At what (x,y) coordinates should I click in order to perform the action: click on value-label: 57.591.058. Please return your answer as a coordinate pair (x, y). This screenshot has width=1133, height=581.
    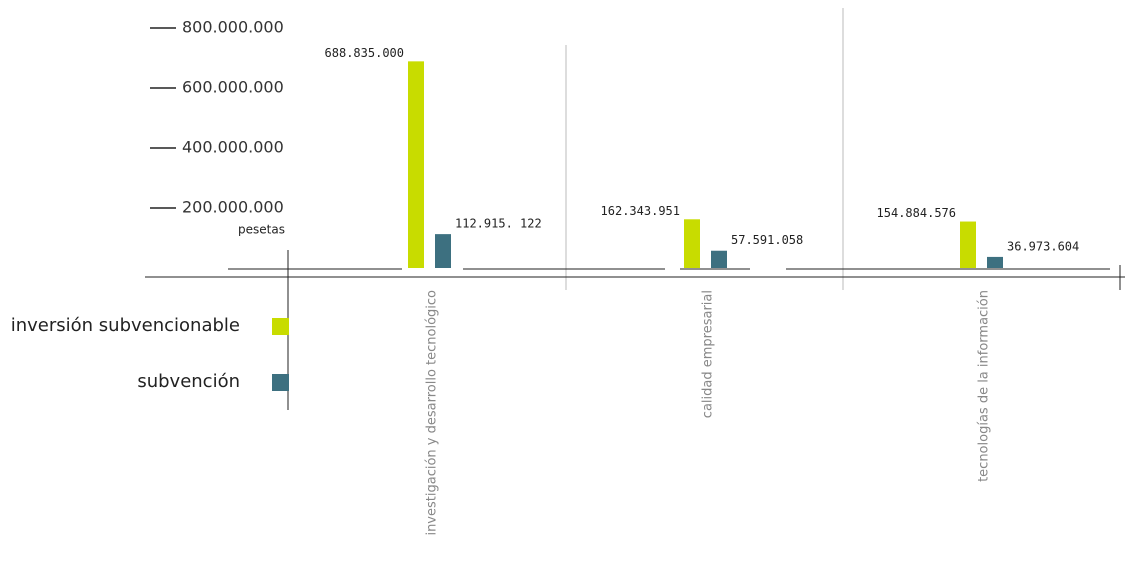
    Looking at the image, I should click on (767, 240).